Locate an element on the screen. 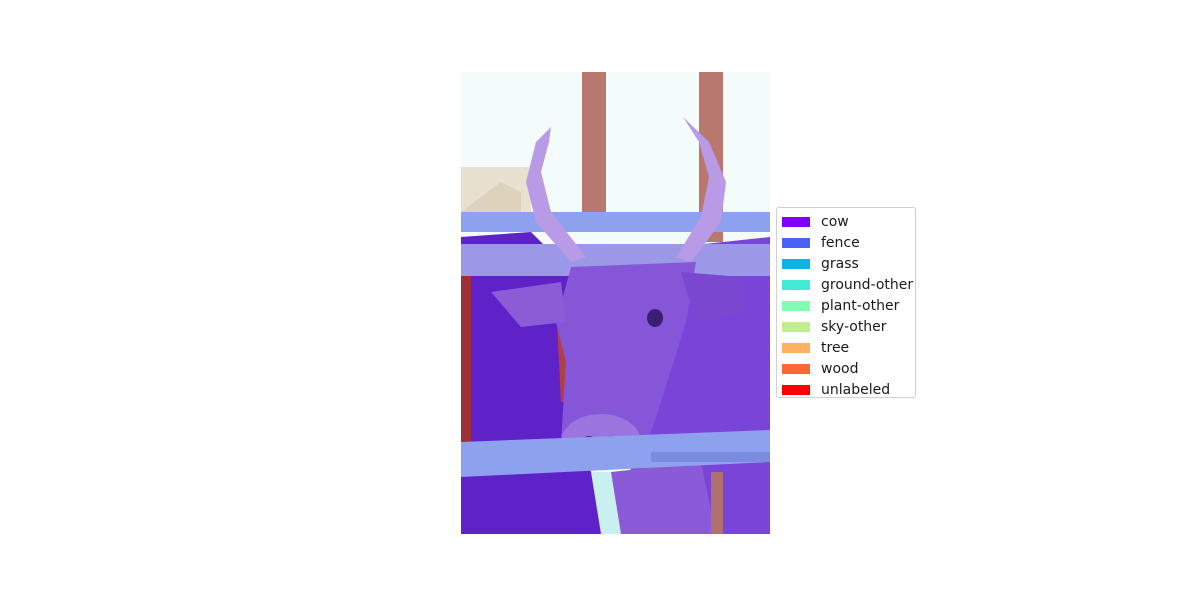  legend-item-wood: wood is located at coordinates (848, 368).